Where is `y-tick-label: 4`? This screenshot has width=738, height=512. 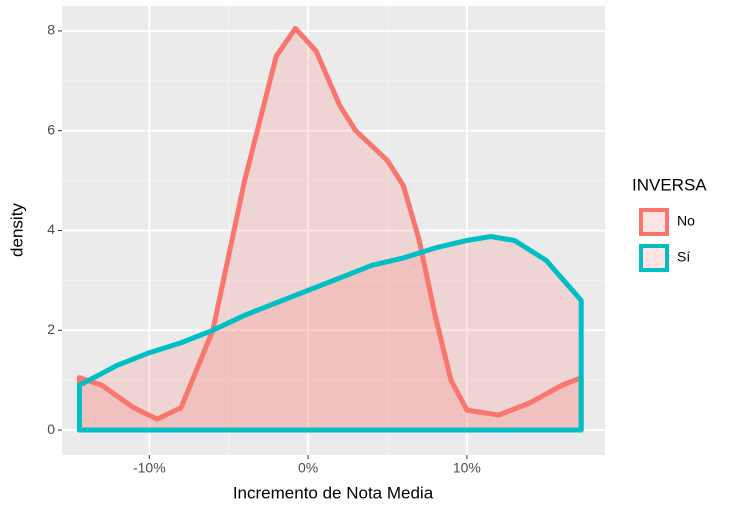 y-tick-label: 4 is located at coordinates (51, 229).